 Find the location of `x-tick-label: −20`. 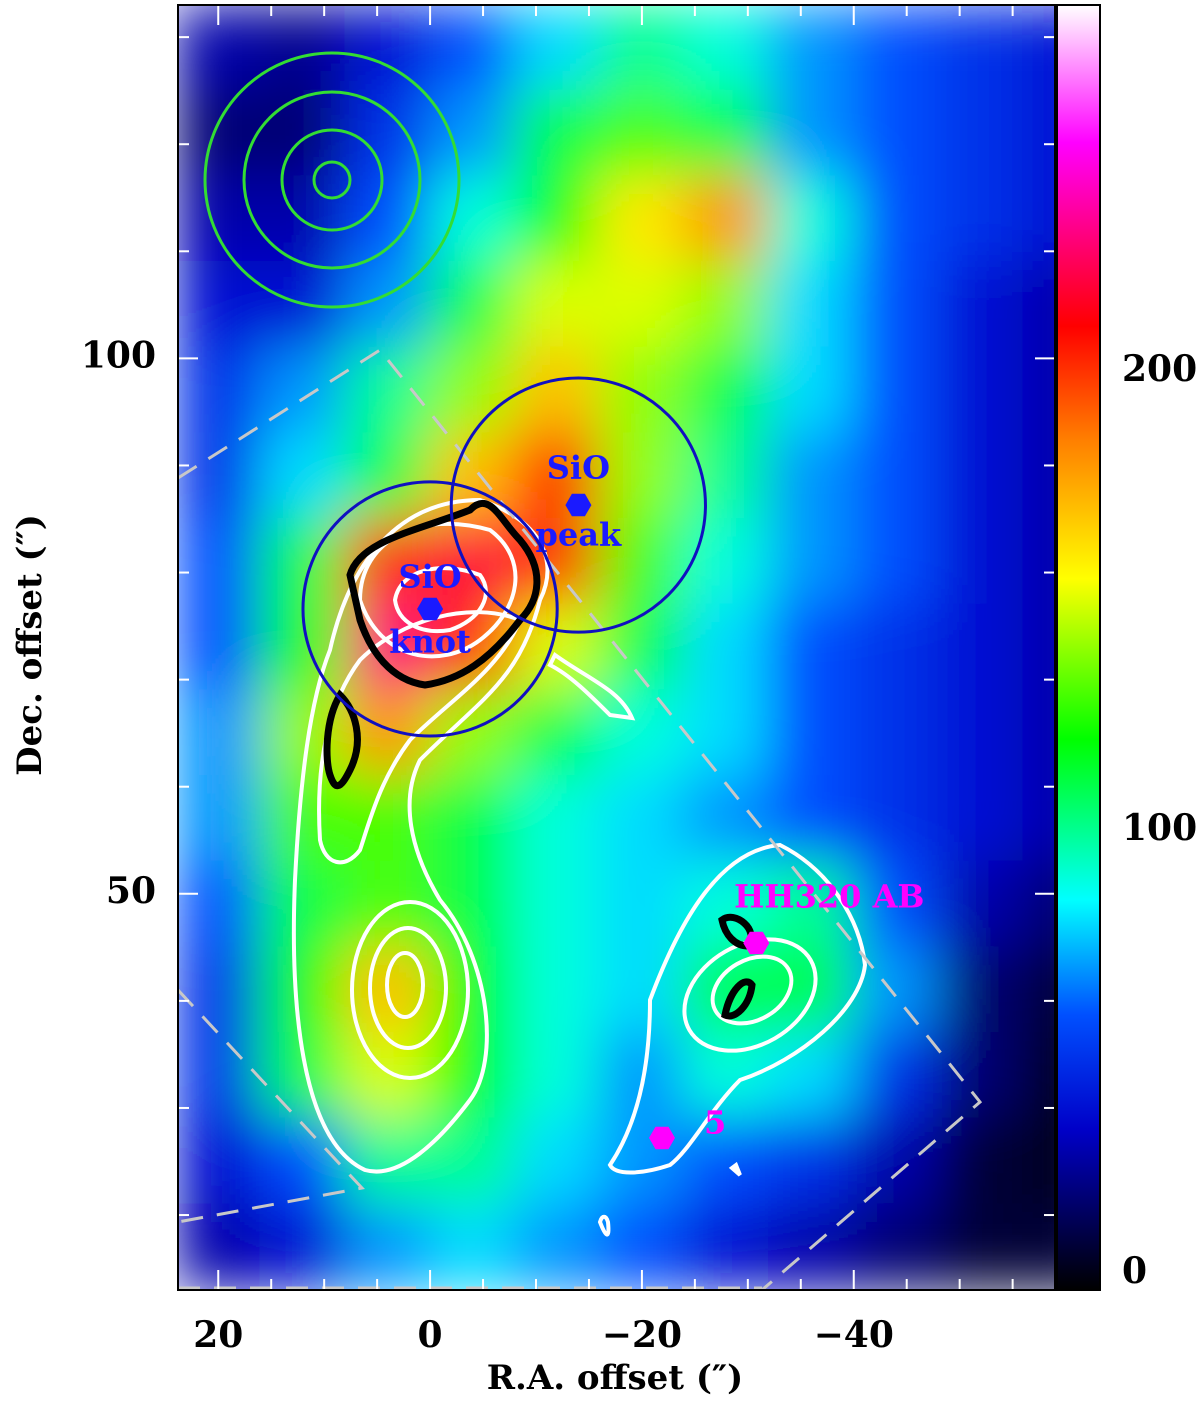

x-tick-label: −20 is located at coordinates (642, 1335).